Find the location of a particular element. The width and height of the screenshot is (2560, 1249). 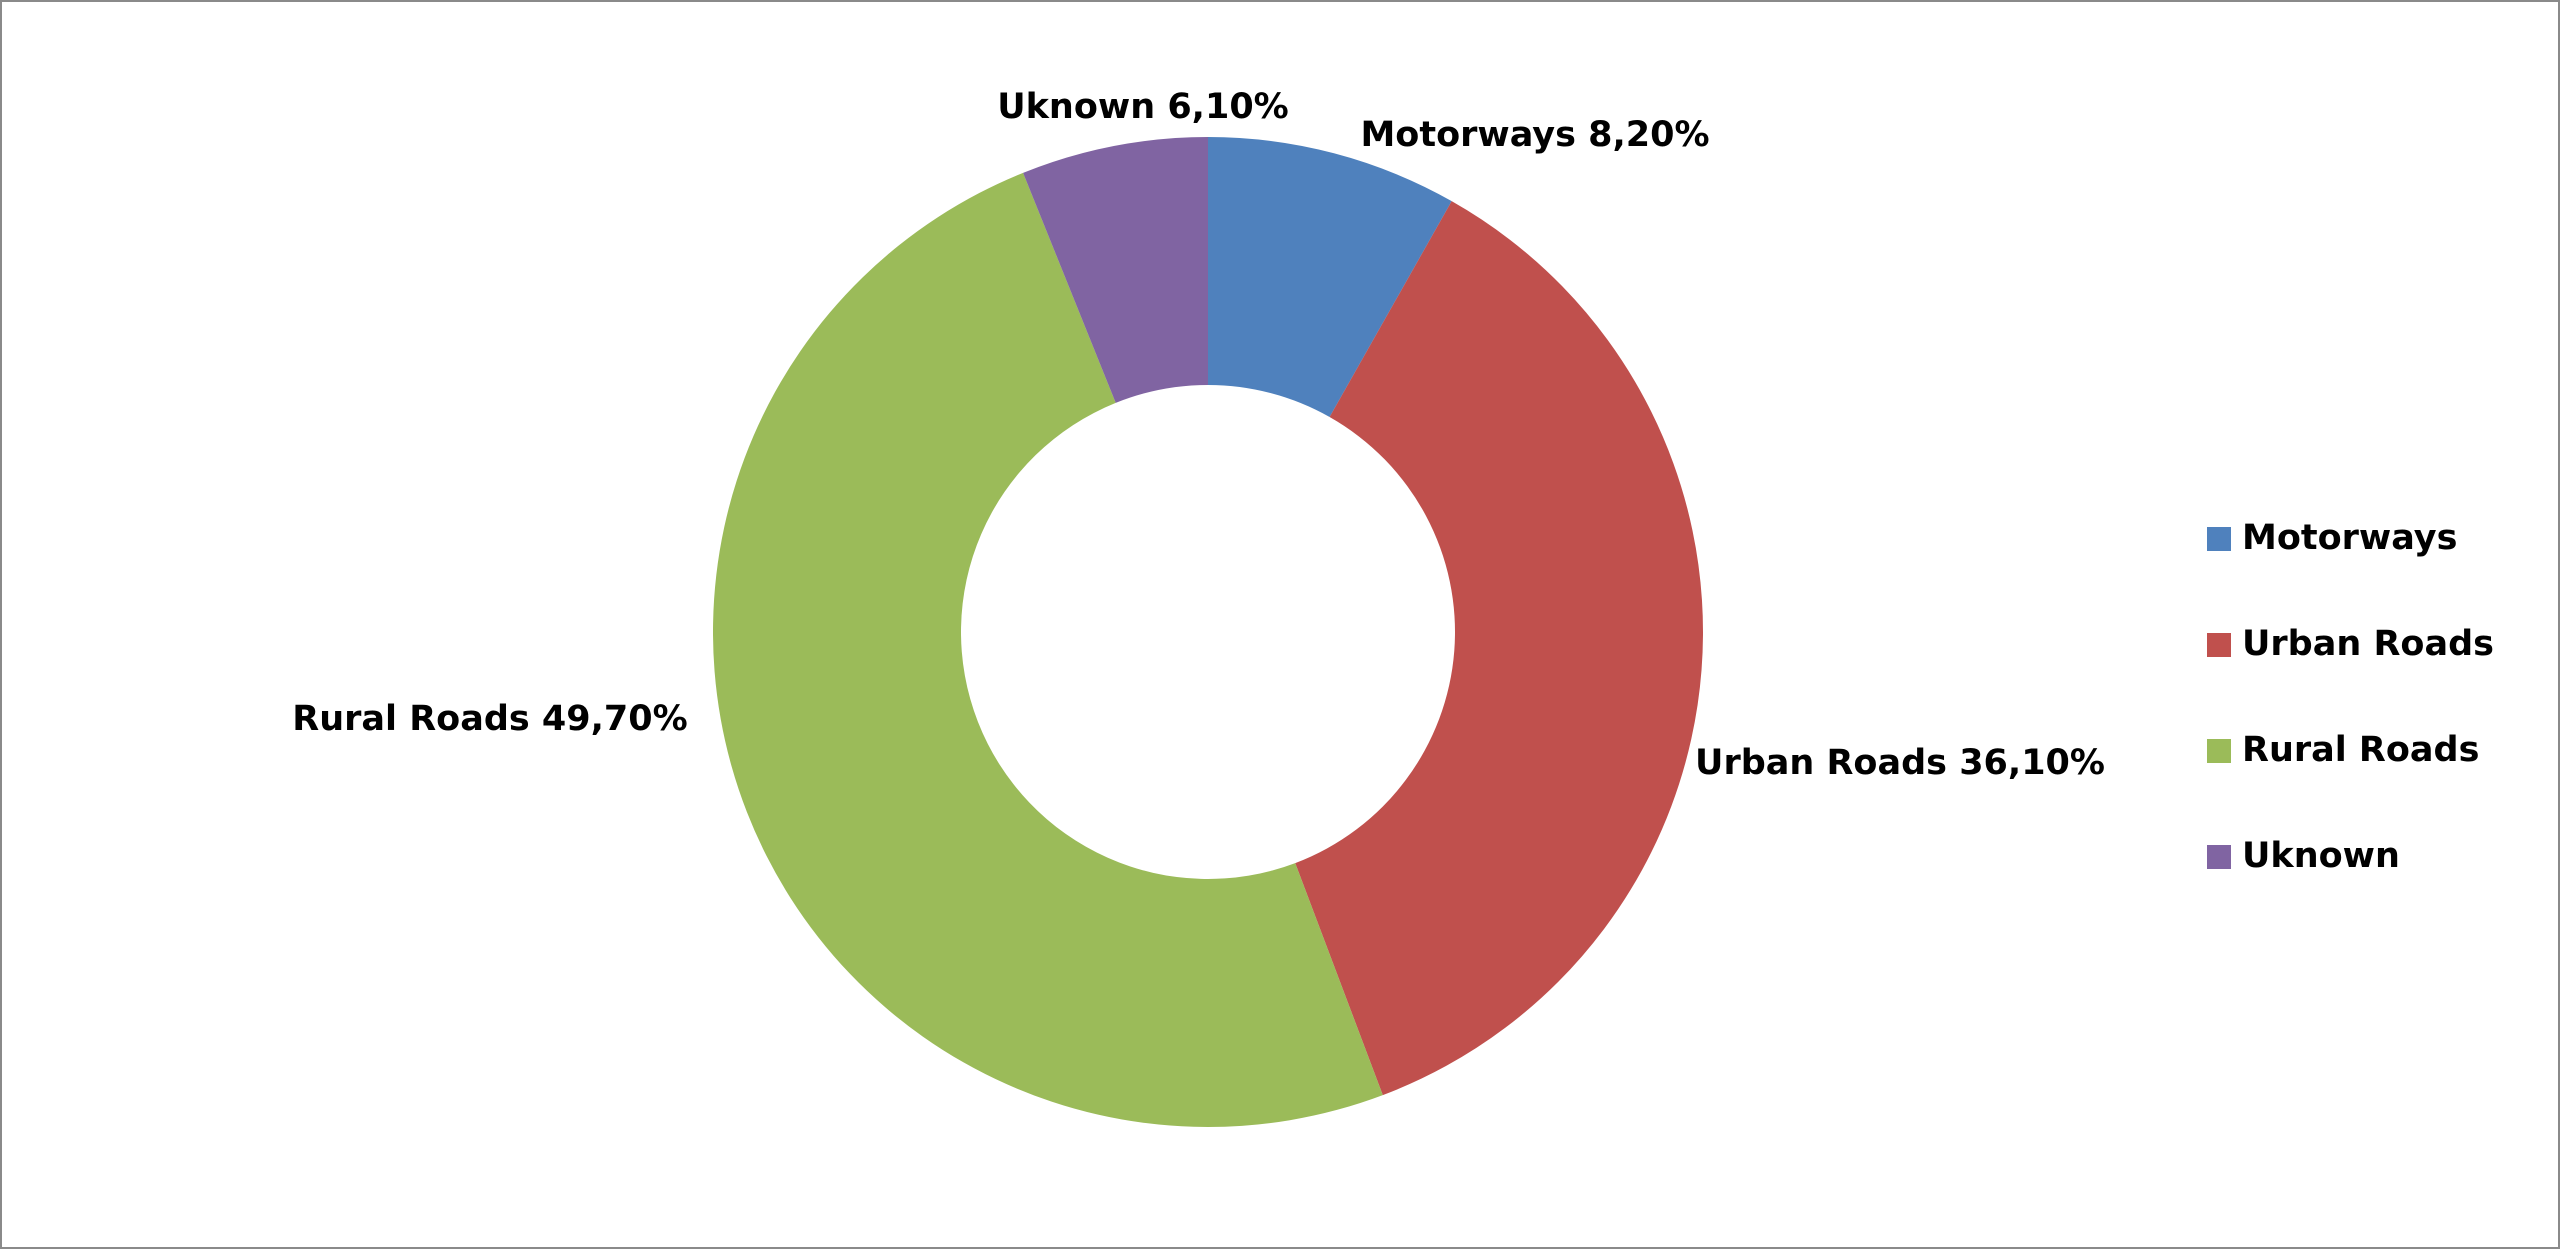

data-label: Rural Roads 49,70% is located at coordinates (489, 719).